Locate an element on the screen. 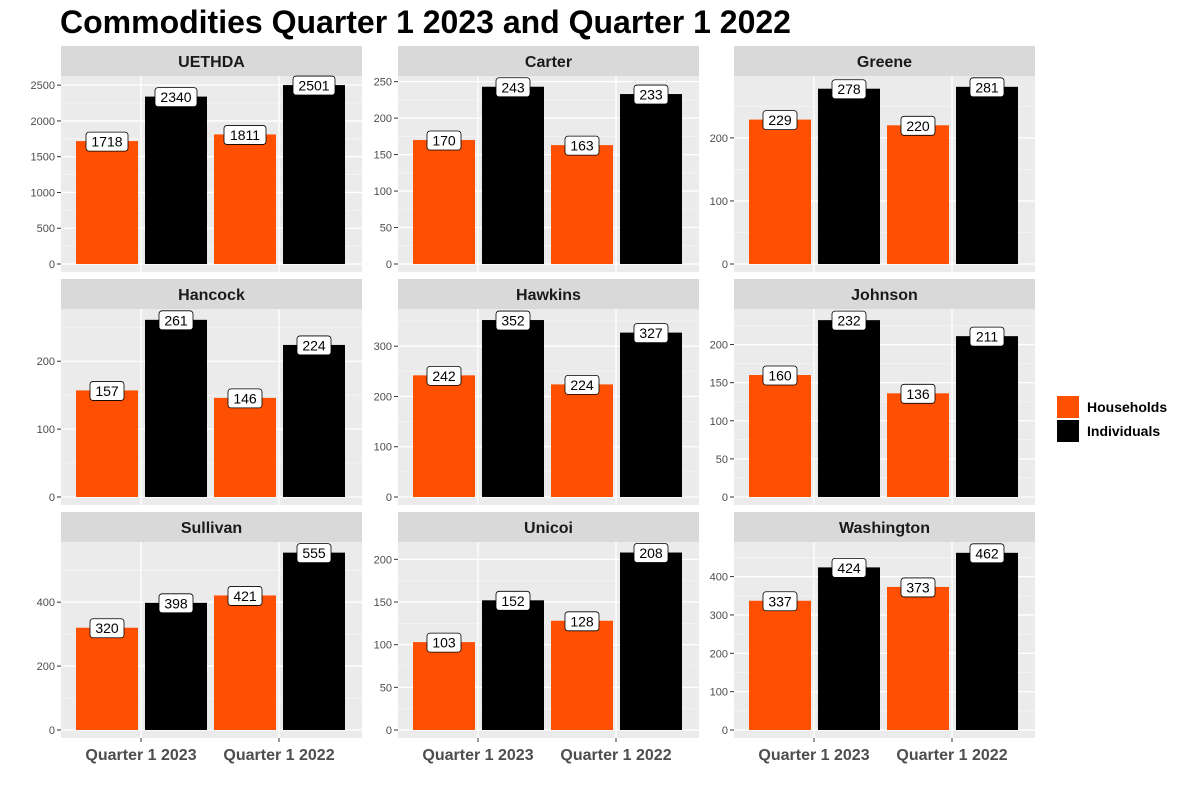 The image size is (1187, 789). data-label: 152 is located at coordinates (513, 601).